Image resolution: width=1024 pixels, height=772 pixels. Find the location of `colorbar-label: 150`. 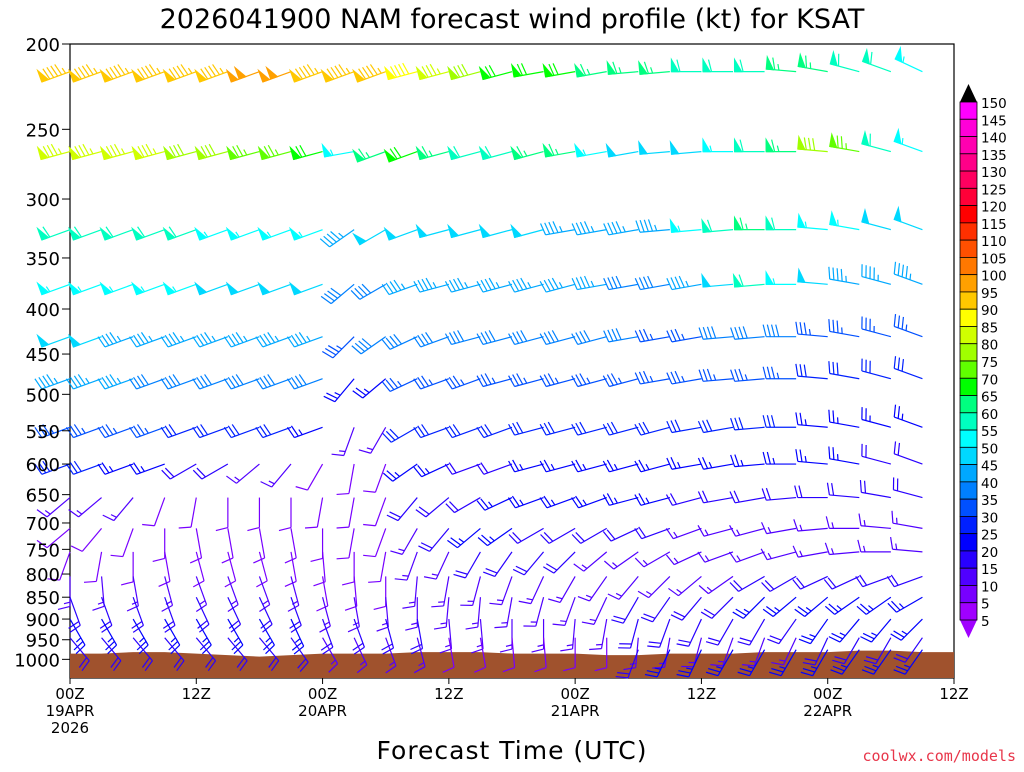

colorbar-label: 150 is located at coordinates (994, 104).